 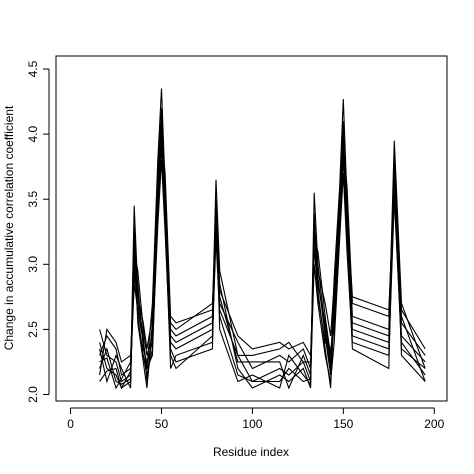 What do you see at coordinates (33, 264) in the screenshot?
I see `y-tick-label: 3.0` at bounding box center [33, 264].